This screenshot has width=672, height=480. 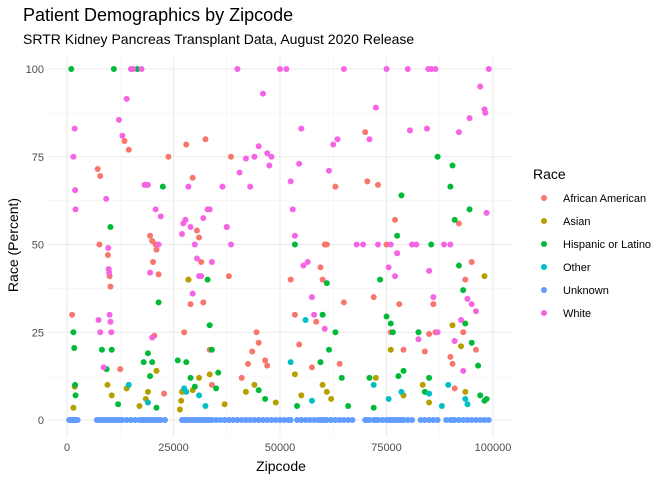 I want to click on legend-label: Unknown, so click(x=586, y=291).